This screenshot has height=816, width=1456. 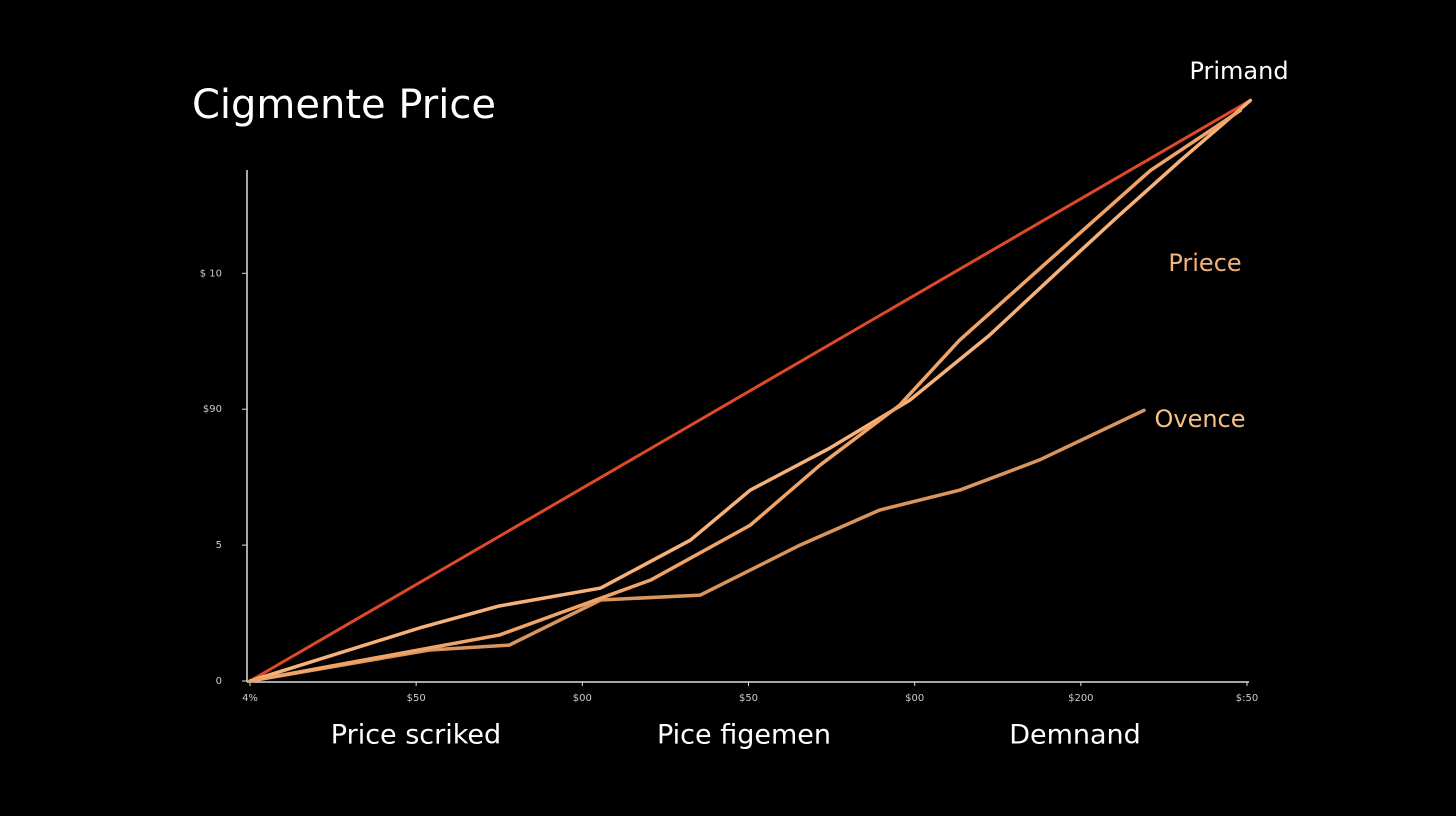 I want to click on y-tick-label: $ 10, so click(x=211, y=273).